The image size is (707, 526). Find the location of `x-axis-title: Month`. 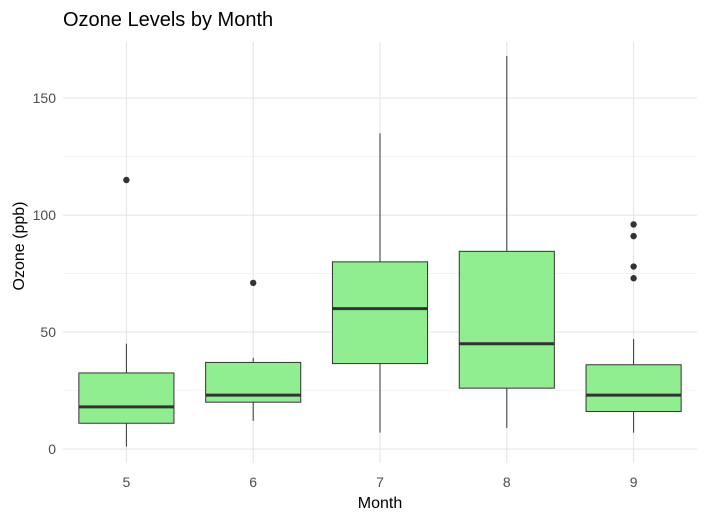

x-axis-title: Month is located at coordinates (380, 503).